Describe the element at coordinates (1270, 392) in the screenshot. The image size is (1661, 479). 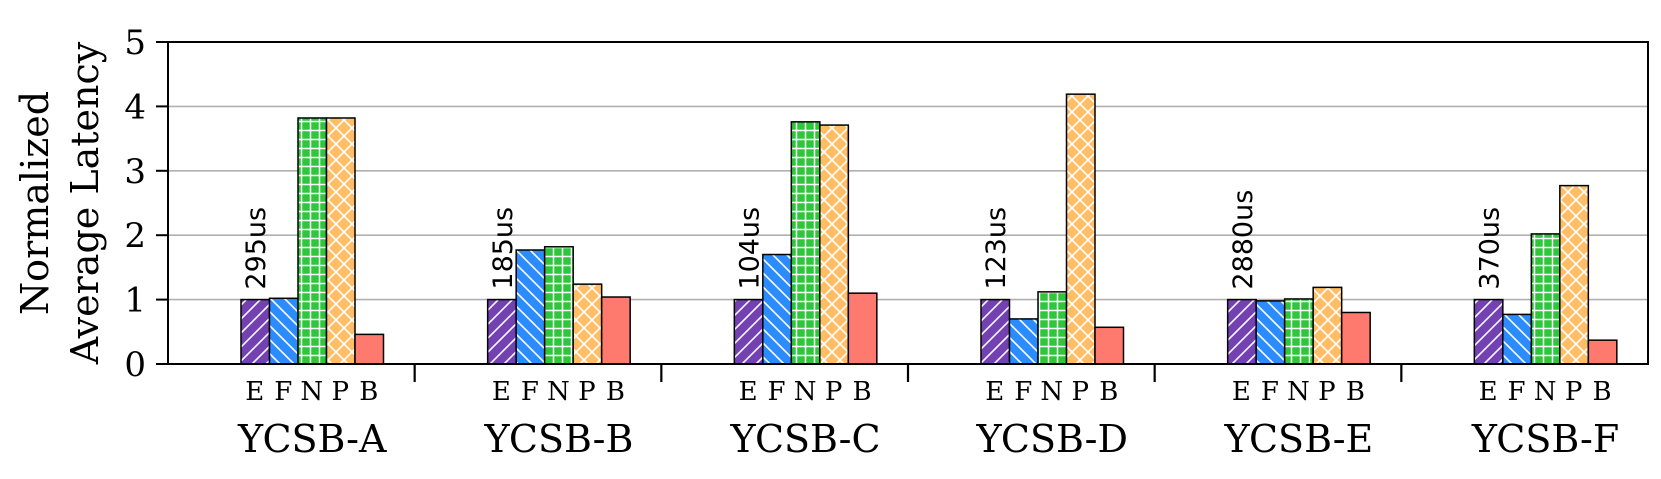
I see `series-letter-ycsb-e-f: F` at that location.